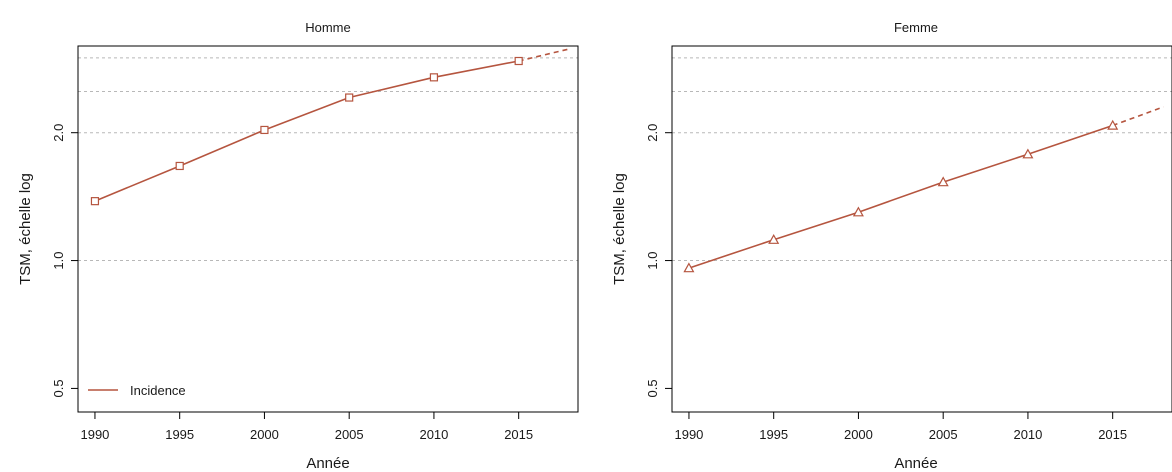  What do you see at coordinates (158, 390) in the screenshot?
I see `legend-label: Incidence` at bounding box center [158, 390].